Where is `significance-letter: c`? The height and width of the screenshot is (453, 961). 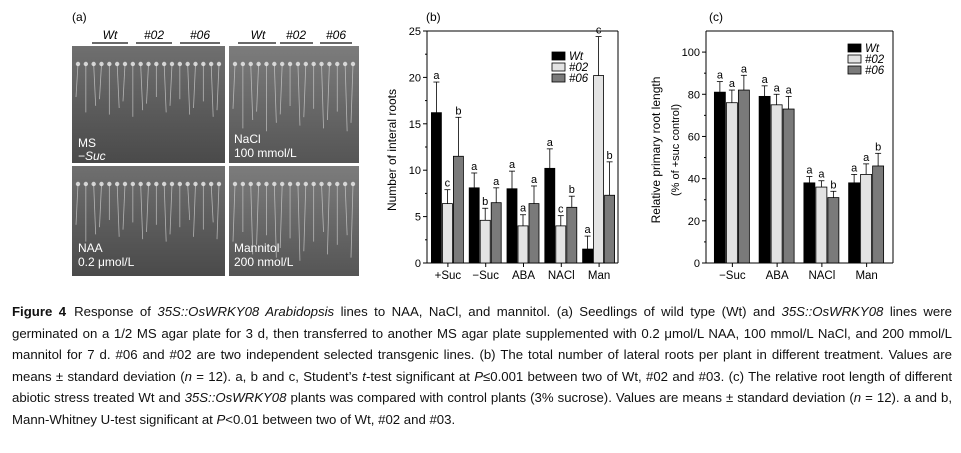
significance-letter: c is located at coordinates (599, 31).